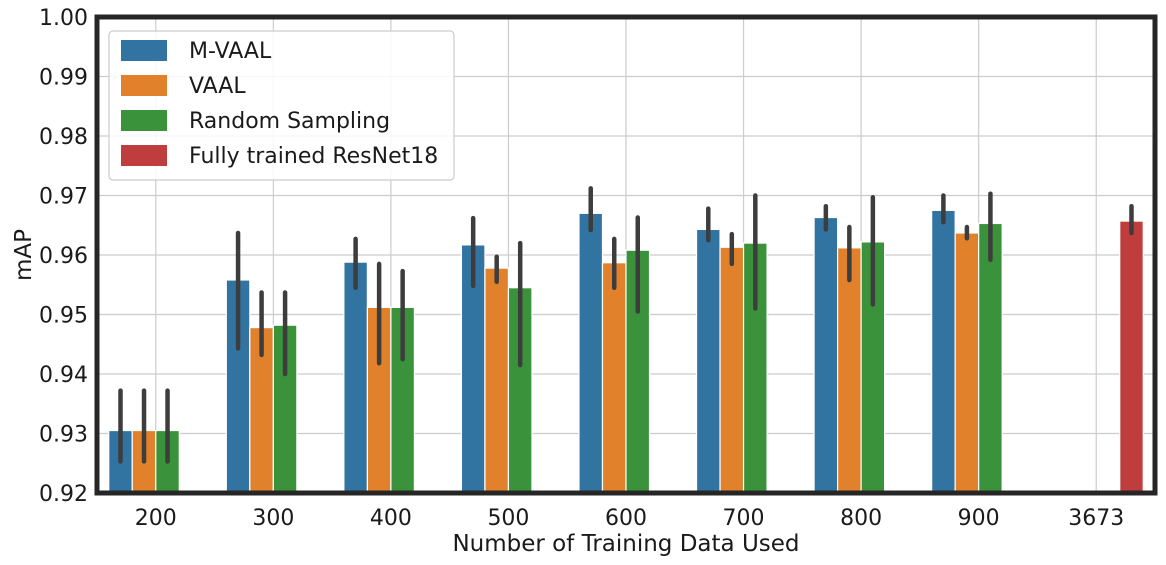 This screenshot has height=565, width=1166. I want to click on x-tick-label: 600, so click(626, 518).